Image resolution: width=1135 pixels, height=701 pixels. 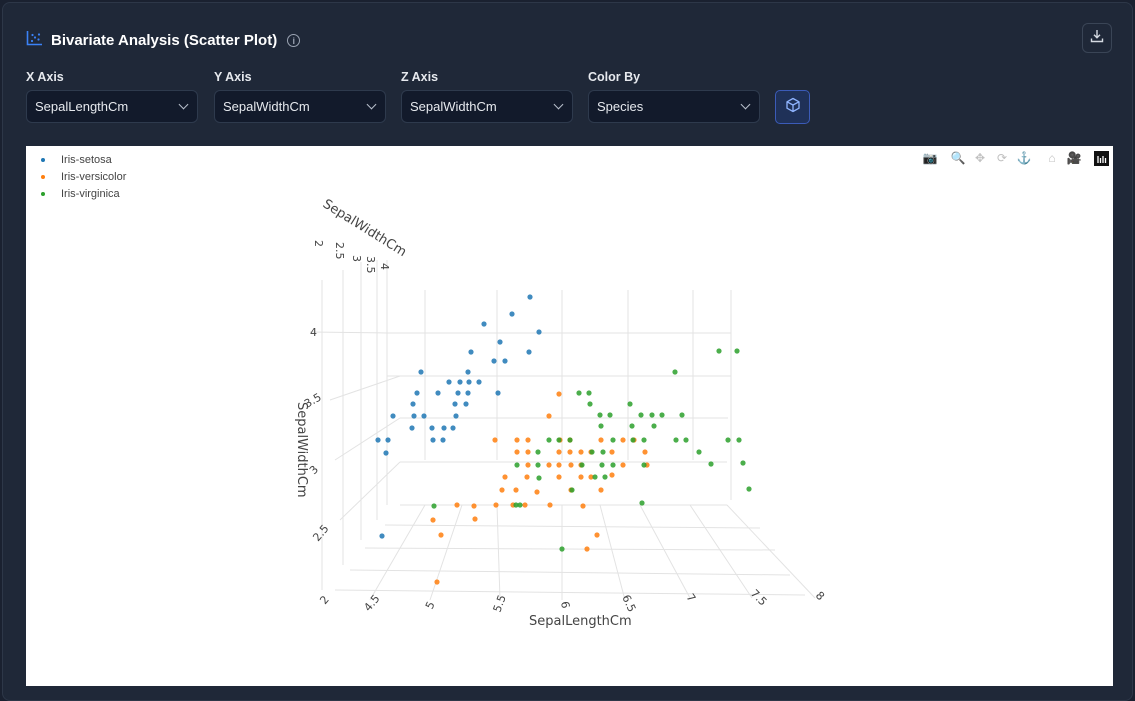 What do you see at coordinates (930, 158) in the screenshot?
I see `camera-icon: 📷` at bounding box center [930, 158].